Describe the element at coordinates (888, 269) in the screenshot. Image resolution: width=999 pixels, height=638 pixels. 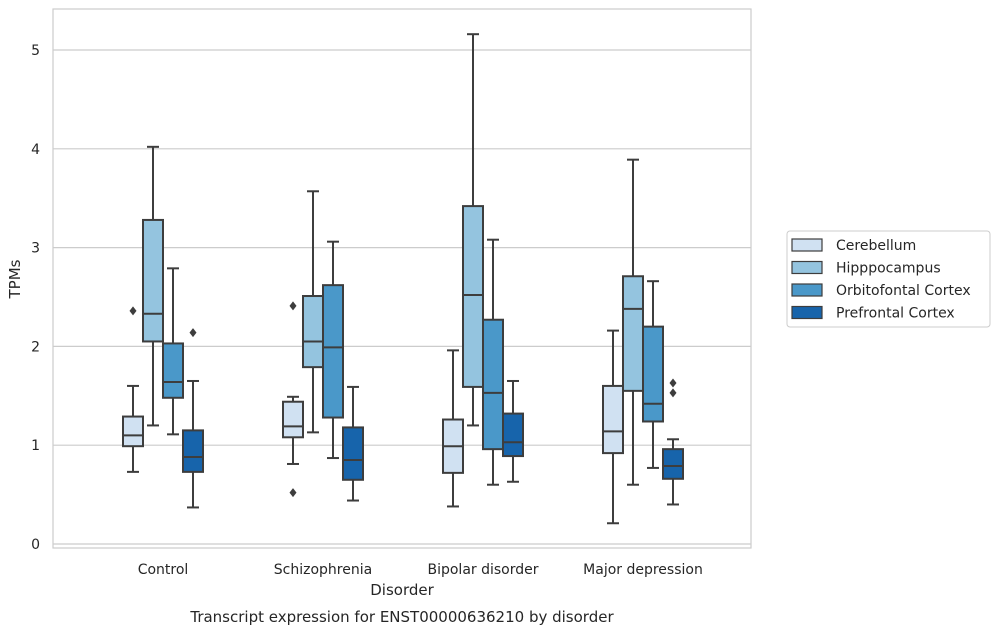
I see `legend-label: Hipppocampus` at that location.